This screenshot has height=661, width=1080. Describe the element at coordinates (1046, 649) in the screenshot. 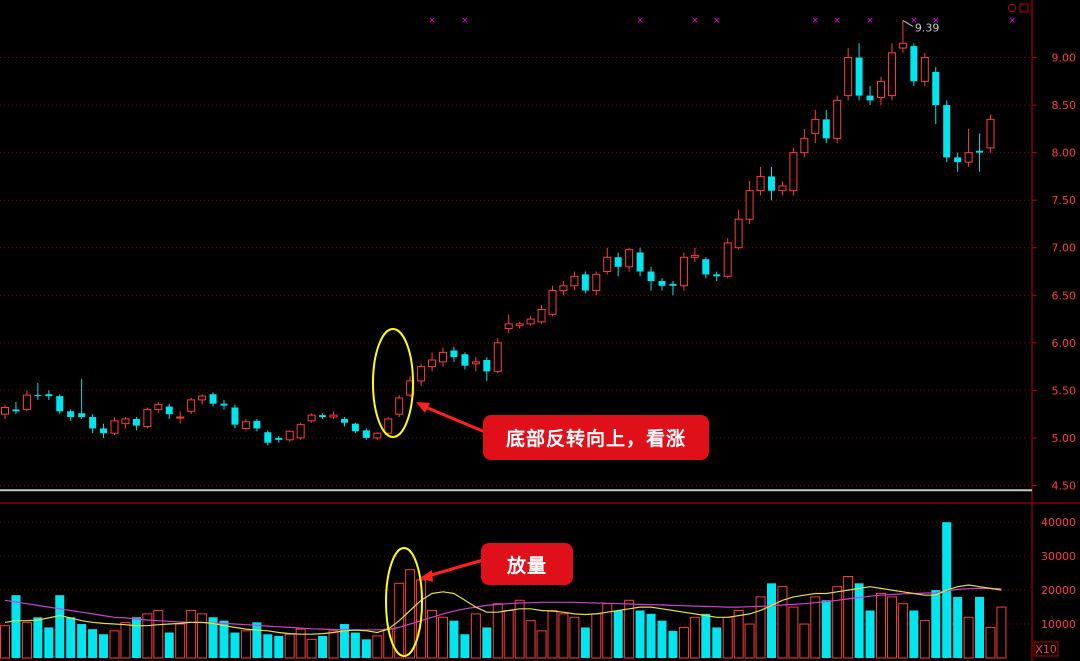

I see `volume-unit-box` at that location.